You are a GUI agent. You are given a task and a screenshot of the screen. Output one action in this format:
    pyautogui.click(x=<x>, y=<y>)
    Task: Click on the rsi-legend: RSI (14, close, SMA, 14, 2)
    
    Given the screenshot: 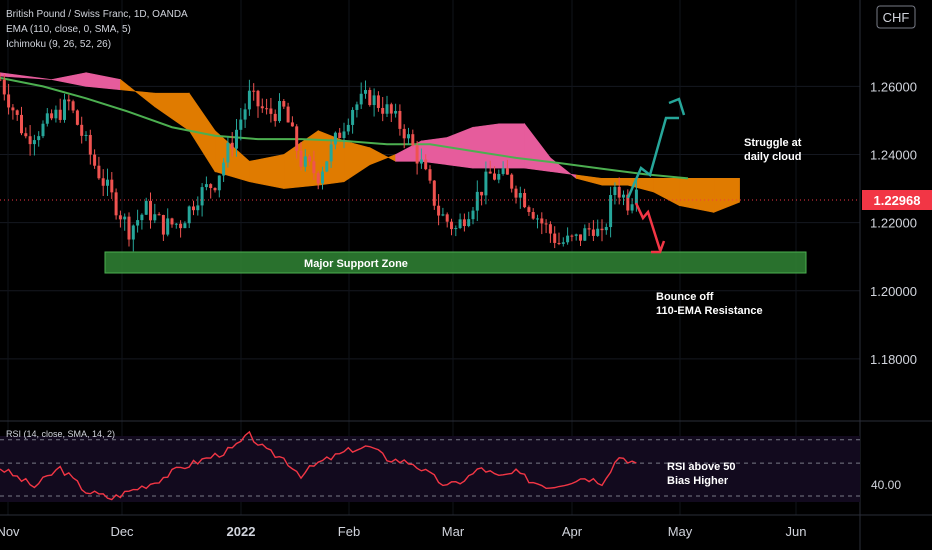 What is the action you would take?
    pyautogui.click(x=60, y=434)
    